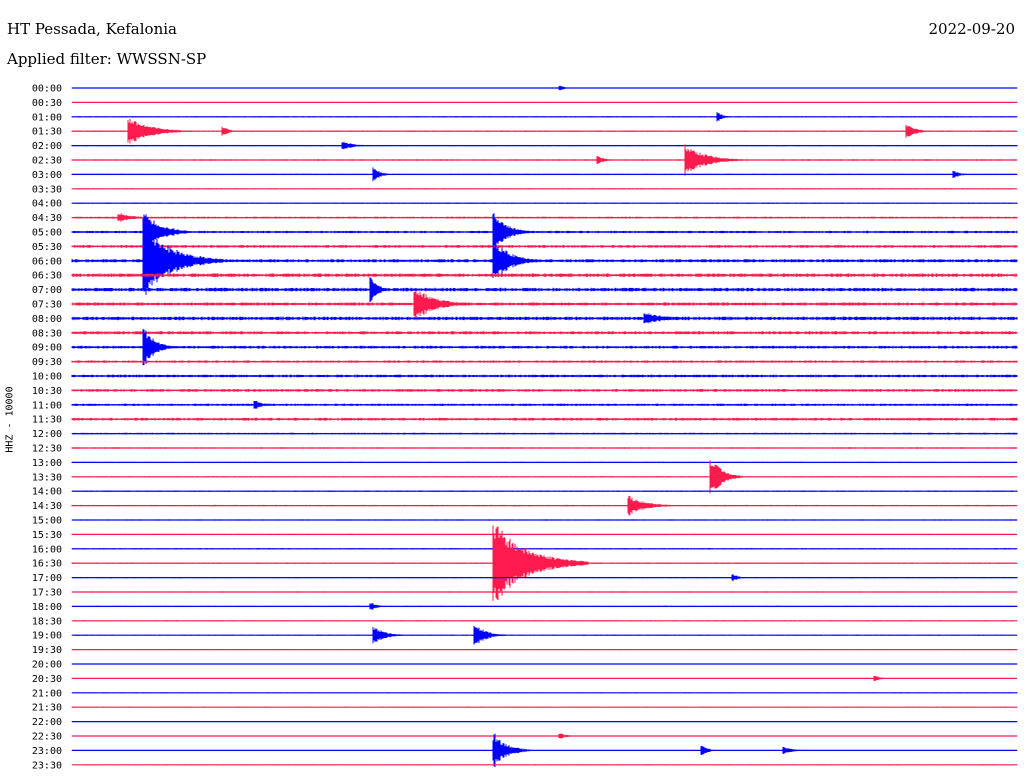  I want to click on time-label-1200: 12:00, so click(47, 434).